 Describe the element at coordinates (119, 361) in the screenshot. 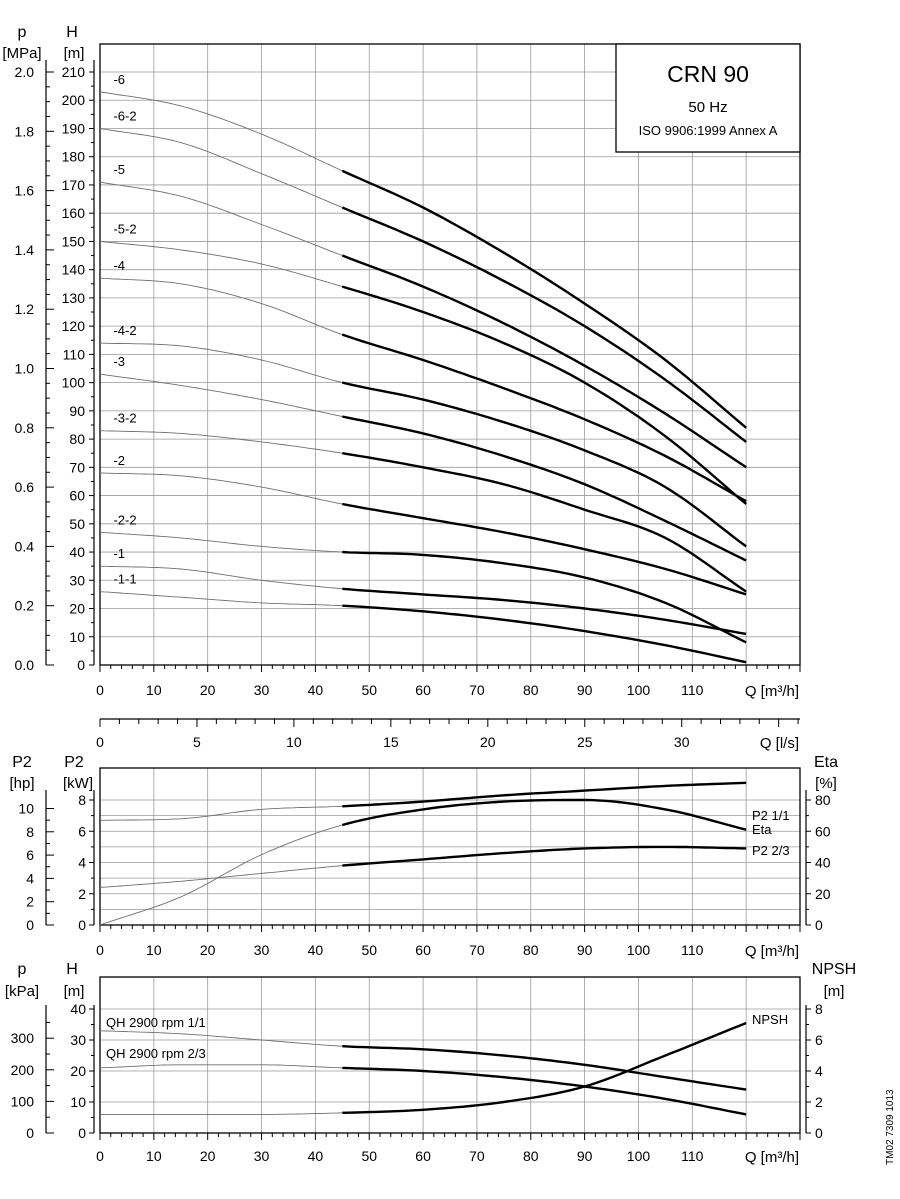

I see `series-label-3: -3` at that location.